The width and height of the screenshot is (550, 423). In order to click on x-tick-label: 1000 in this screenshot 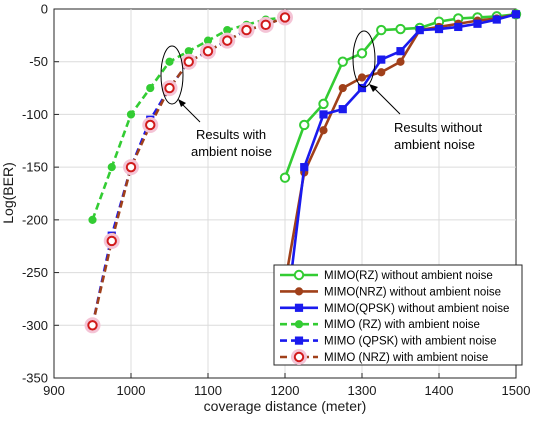, I will do `click(131, 390)`.